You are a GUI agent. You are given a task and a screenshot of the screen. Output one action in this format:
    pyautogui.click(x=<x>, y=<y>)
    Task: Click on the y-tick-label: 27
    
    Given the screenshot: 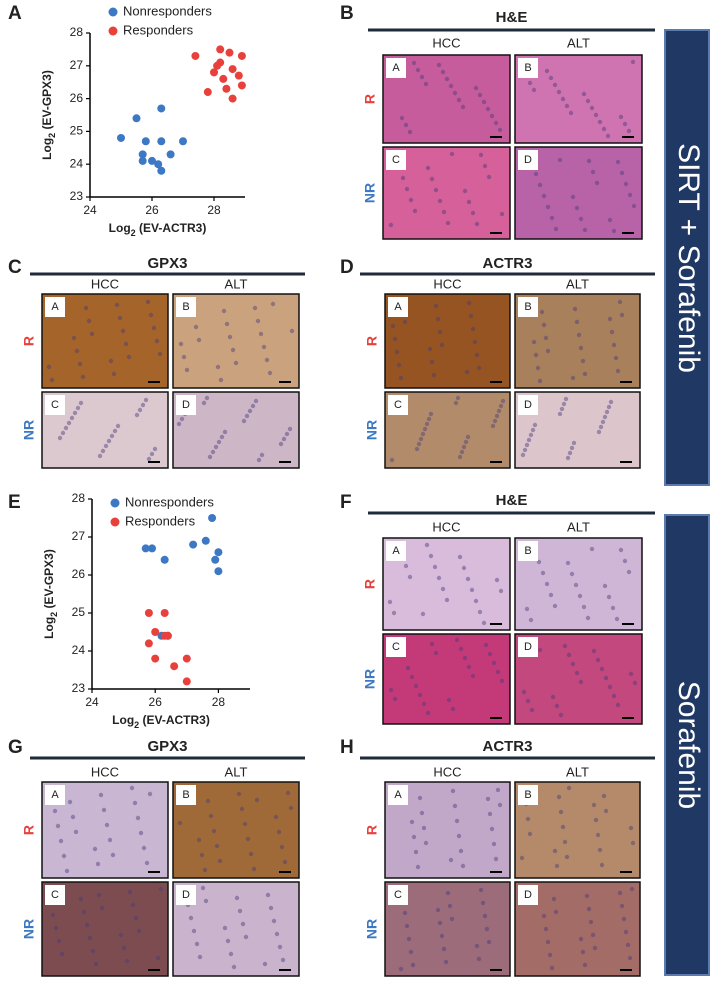 What is the action you would take?
    pyautogui.click(x=79, y=536)
    